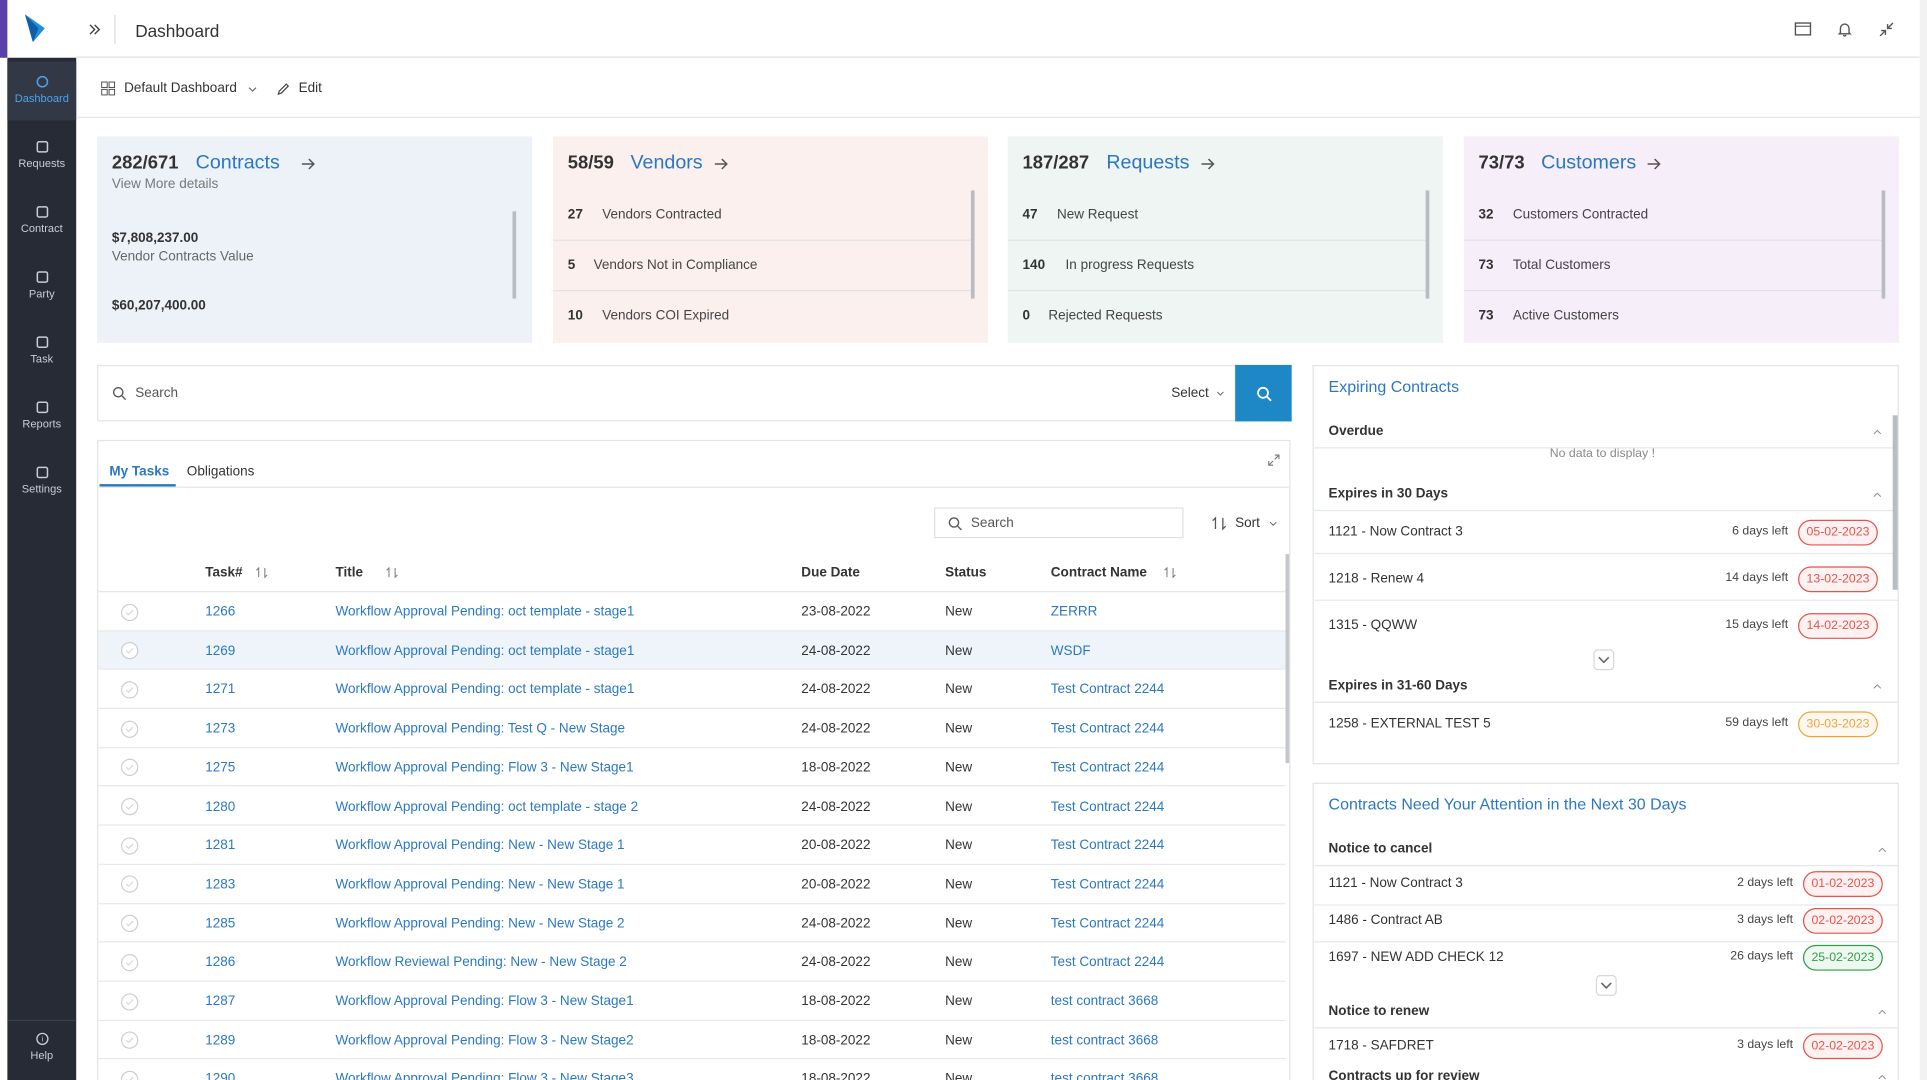 The width and height of the screenshot is (1927, 1080). What do you see at coordinates (220, 884) in the screenshot?
I see `task-number: 1283` at bounding box center [220, 884].